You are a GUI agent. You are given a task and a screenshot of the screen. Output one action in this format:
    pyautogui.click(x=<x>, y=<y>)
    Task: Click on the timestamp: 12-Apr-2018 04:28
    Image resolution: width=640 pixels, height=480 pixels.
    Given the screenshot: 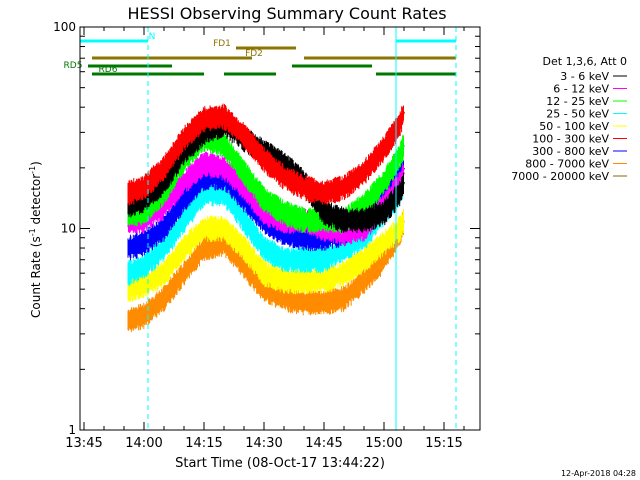 What is the action you would take?
    pyautogui.click(x=598, y=473)
    